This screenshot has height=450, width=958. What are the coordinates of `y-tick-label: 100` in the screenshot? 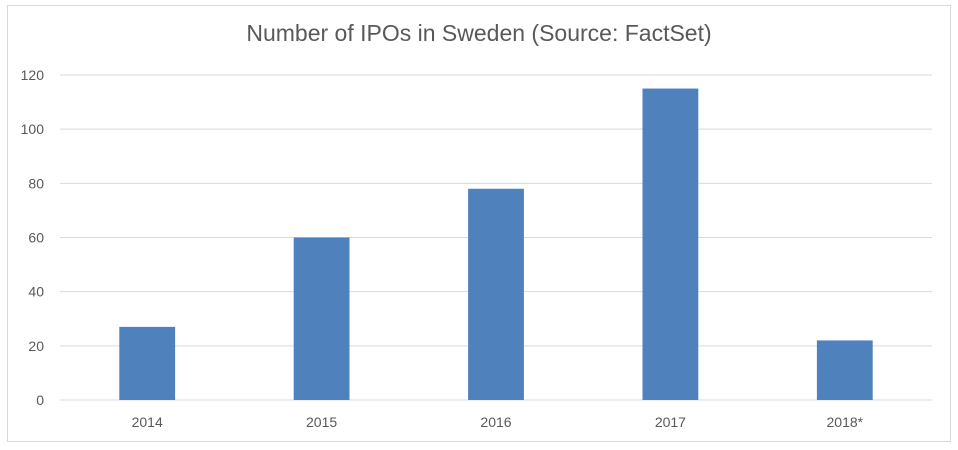 It's located at (33, 129).